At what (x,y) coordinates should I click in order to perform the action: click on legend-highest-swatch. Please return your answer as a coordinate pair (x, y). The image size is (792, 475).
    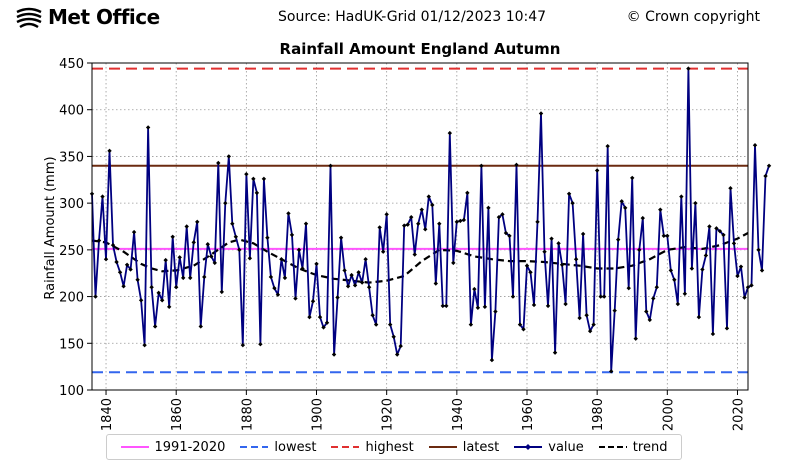
    Looking at the image, I should click on (345, 447).